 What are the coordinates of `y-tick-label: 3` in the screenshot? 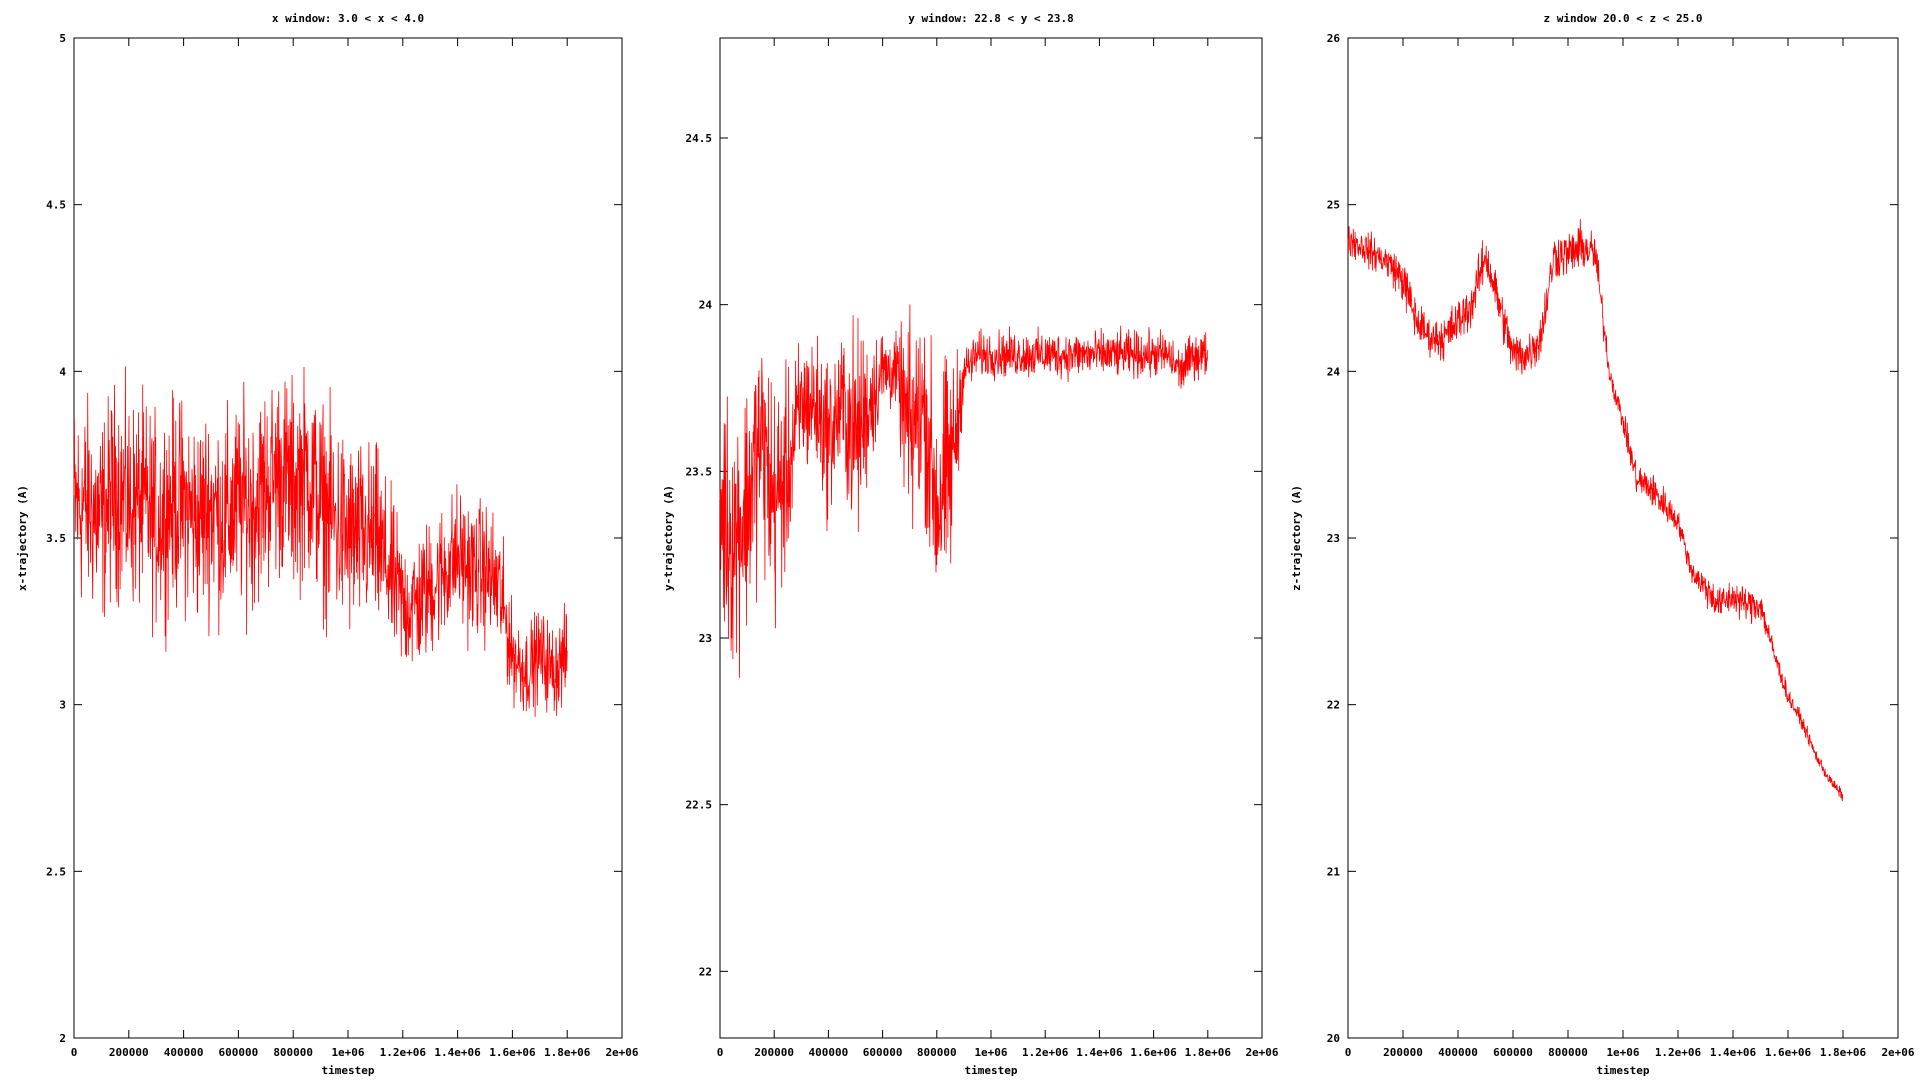 It's located at (62, 705).